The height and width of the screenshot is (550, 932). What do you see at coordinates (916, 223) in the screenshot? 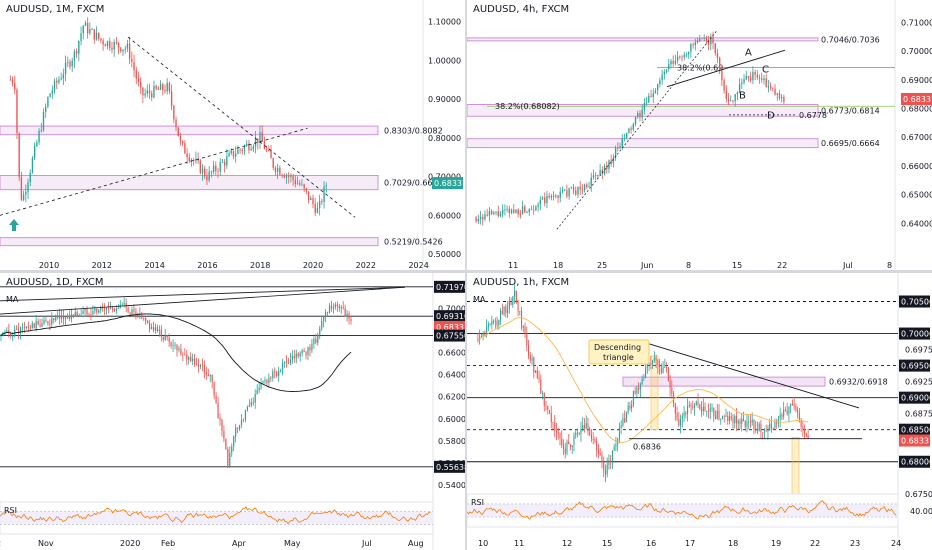
I see `y-tick: 0.64000` at bounding box center [916, 223].